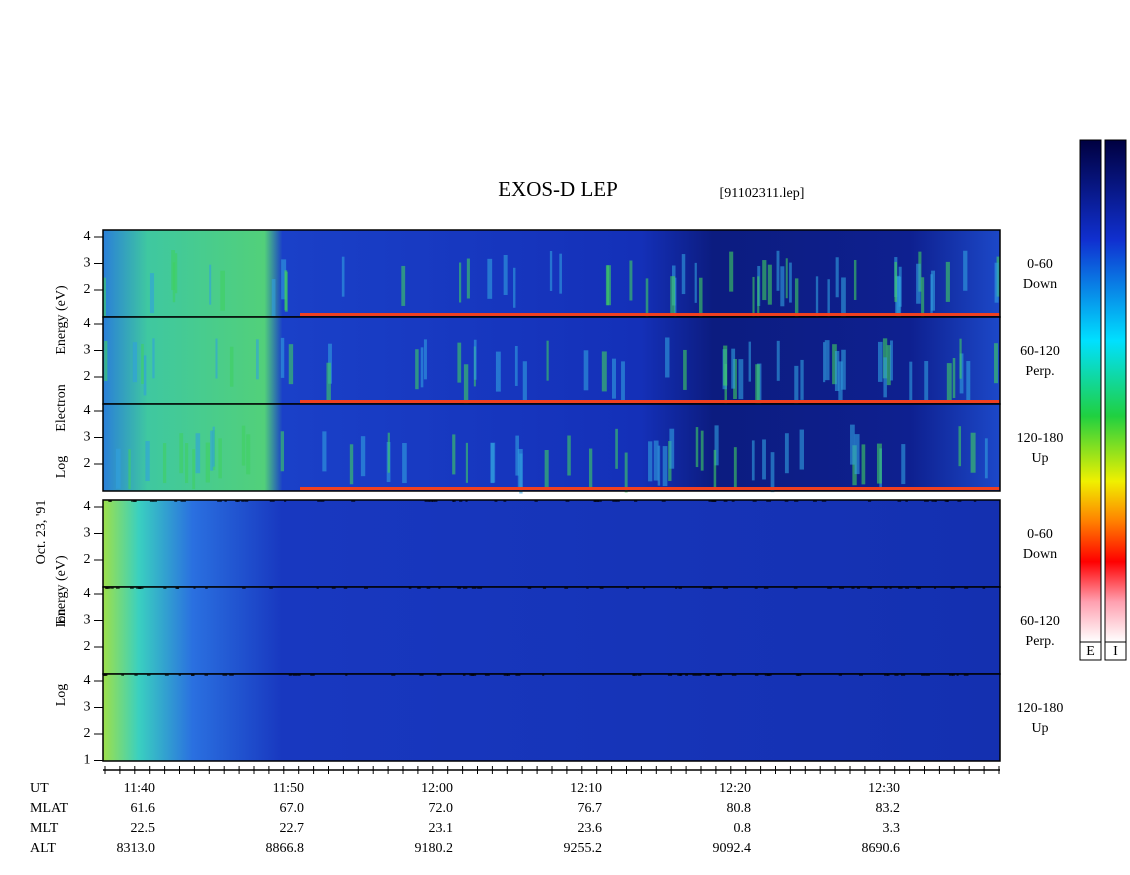  I want to click on row-value: 11:40, so click(139, 788).